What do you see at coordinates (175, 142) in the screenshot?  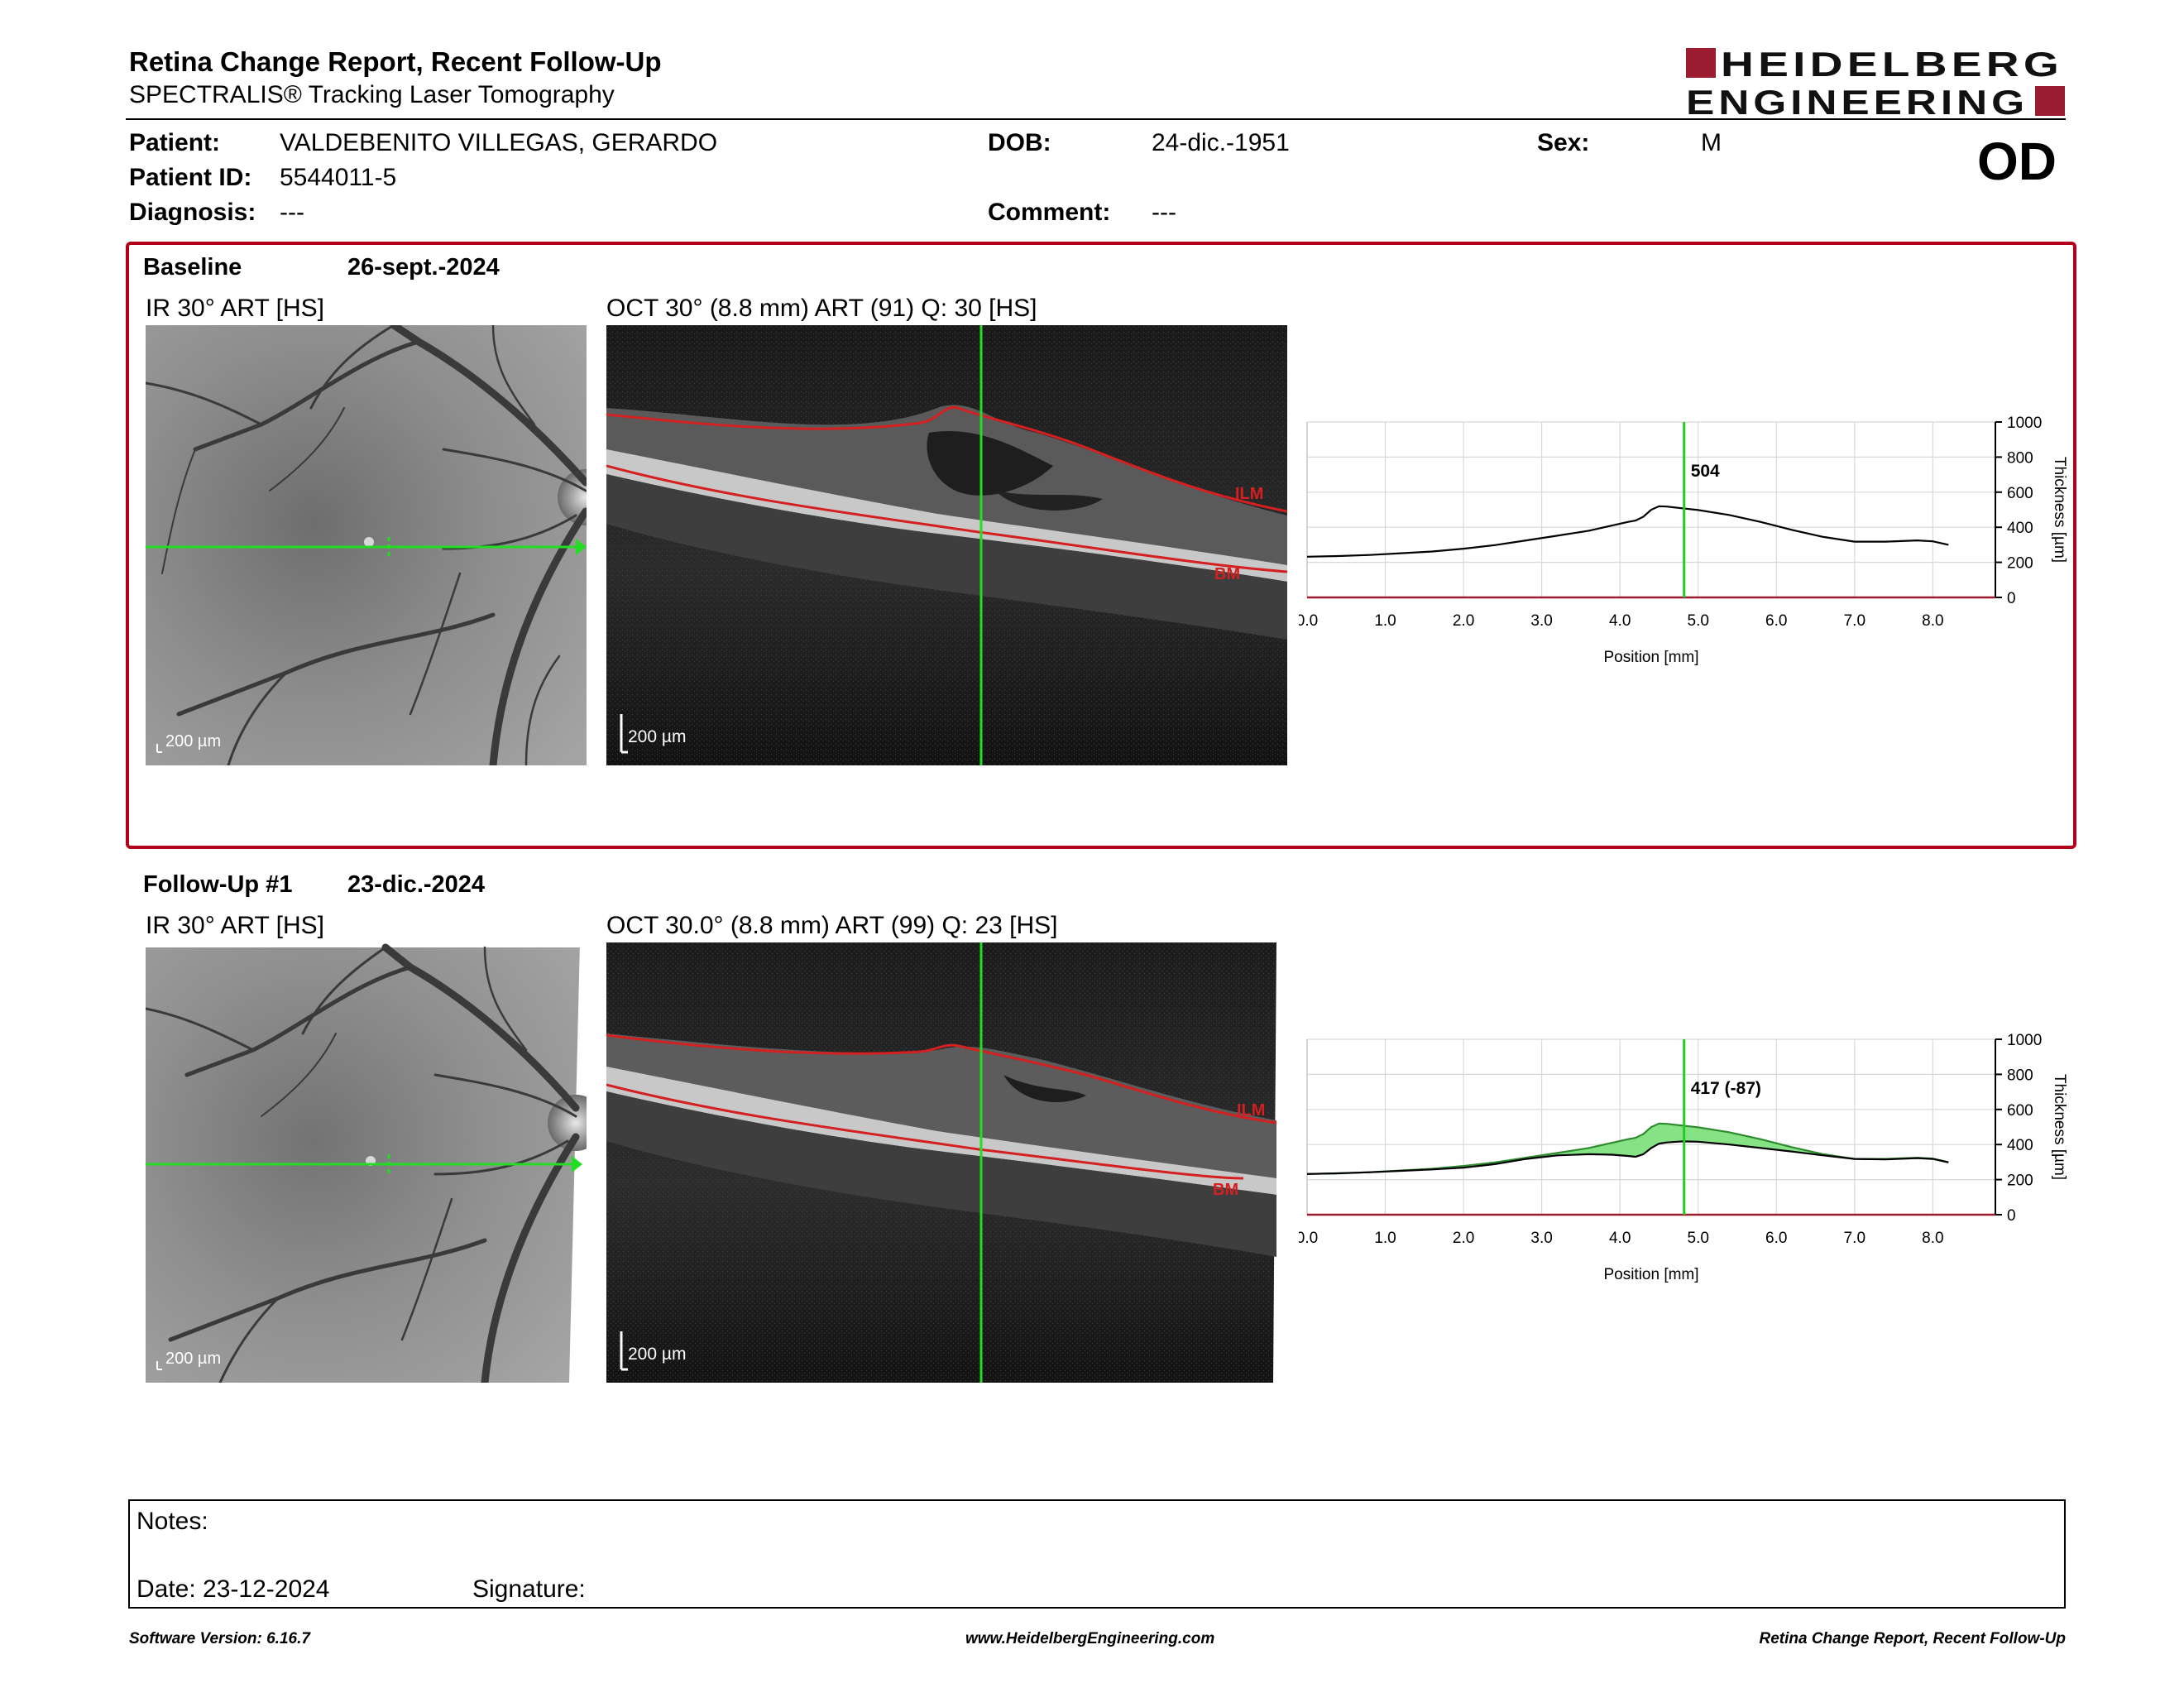 I see `patient-label: Patient:` at bounding box center [175, 142].